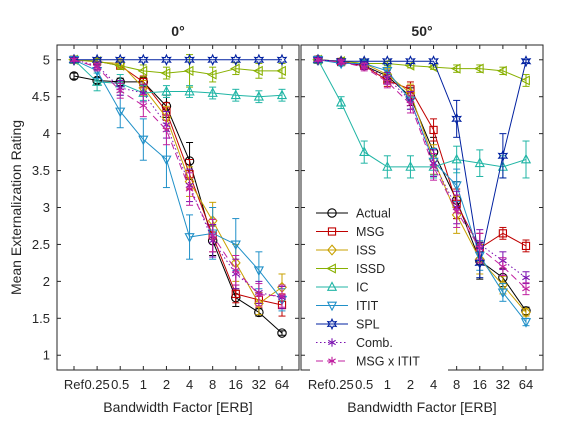 The width and height of the screenshot is (573, 438). What do you see at coordinates (370, 232) in the screenshot?
I see `legend-label: MSG` at bounding box center [370, 232].